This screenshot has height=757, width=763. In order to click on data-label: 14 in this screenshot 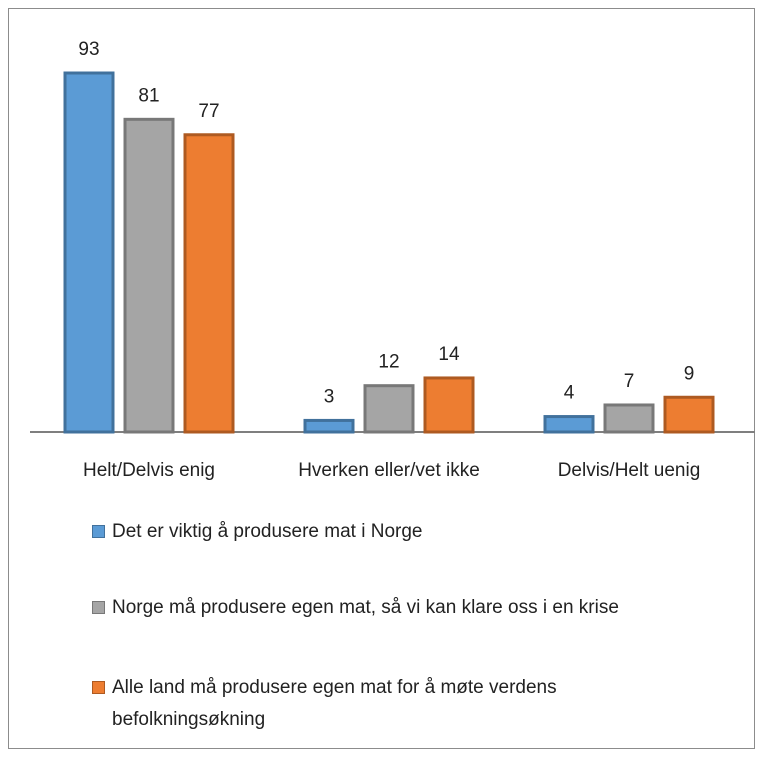, I will do `click(449, 354)`.